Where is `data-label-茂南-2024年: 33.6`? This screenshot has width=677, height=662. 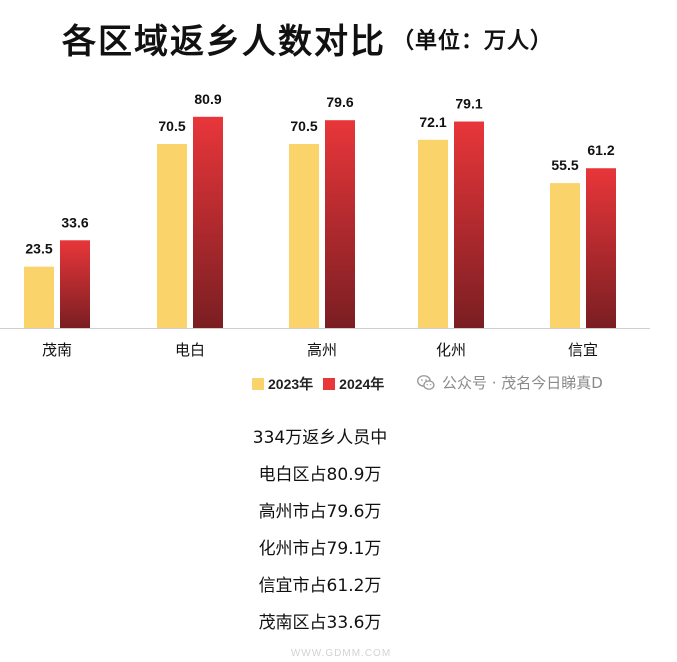 data-label-茂南-2024年: 33.6 is located at coordinates (74, 222).